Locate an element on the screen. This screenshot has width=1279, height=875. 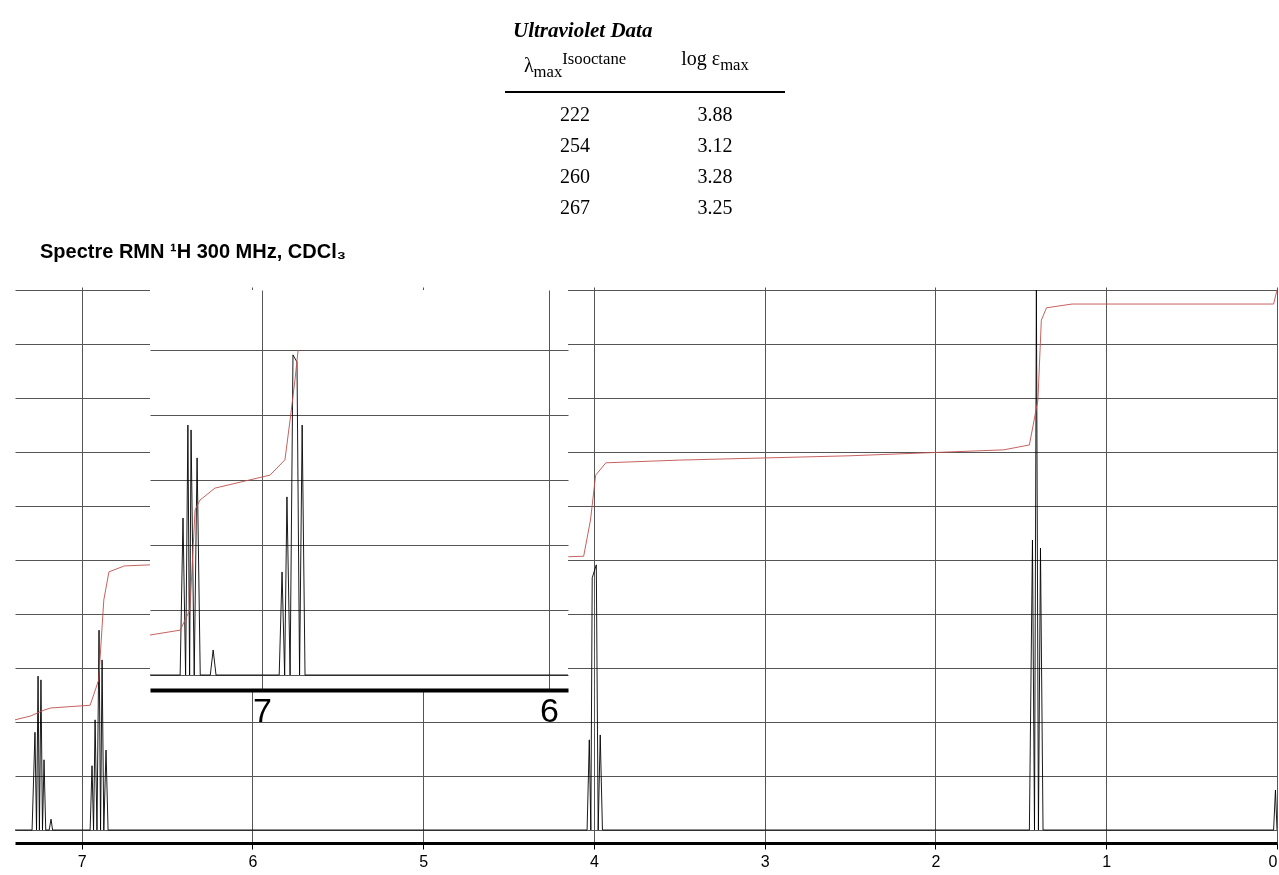
text: Ultraviolet Data is located at coordinates (583, 30).